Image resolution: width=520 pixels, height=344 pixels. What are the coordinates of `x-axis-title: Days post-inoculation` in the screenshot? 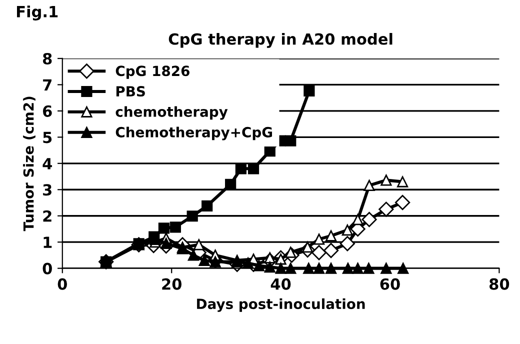 It's located at (281, 305).